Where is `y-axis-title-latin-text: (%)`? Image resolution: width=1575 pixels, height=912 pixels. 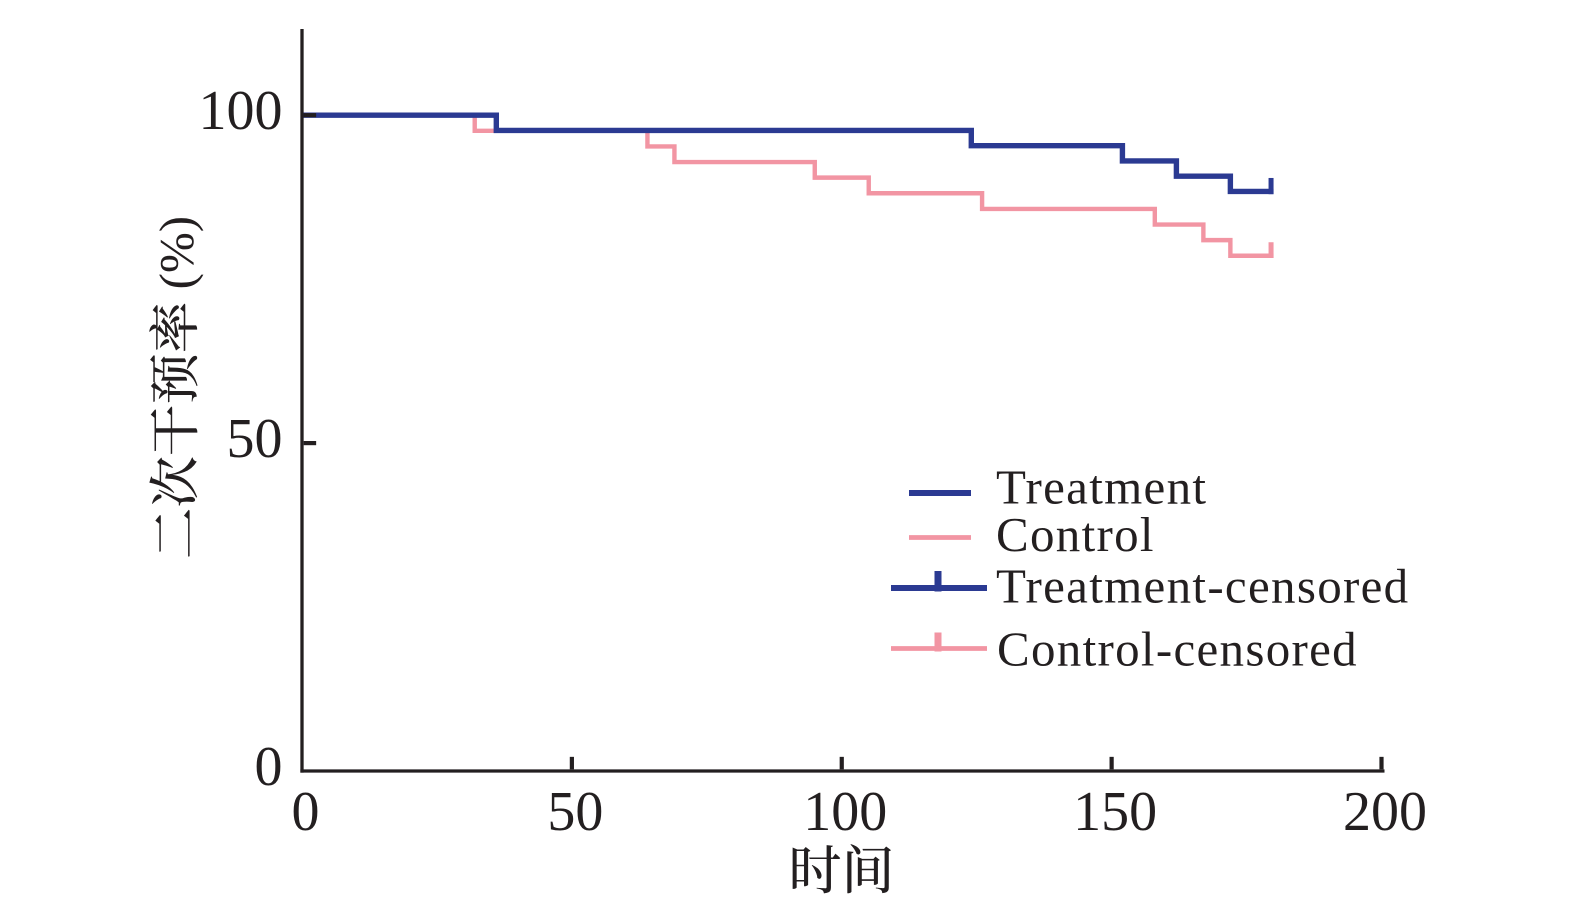
y-axis-title-latin-text: (%) is located at coordinates (176, 252).